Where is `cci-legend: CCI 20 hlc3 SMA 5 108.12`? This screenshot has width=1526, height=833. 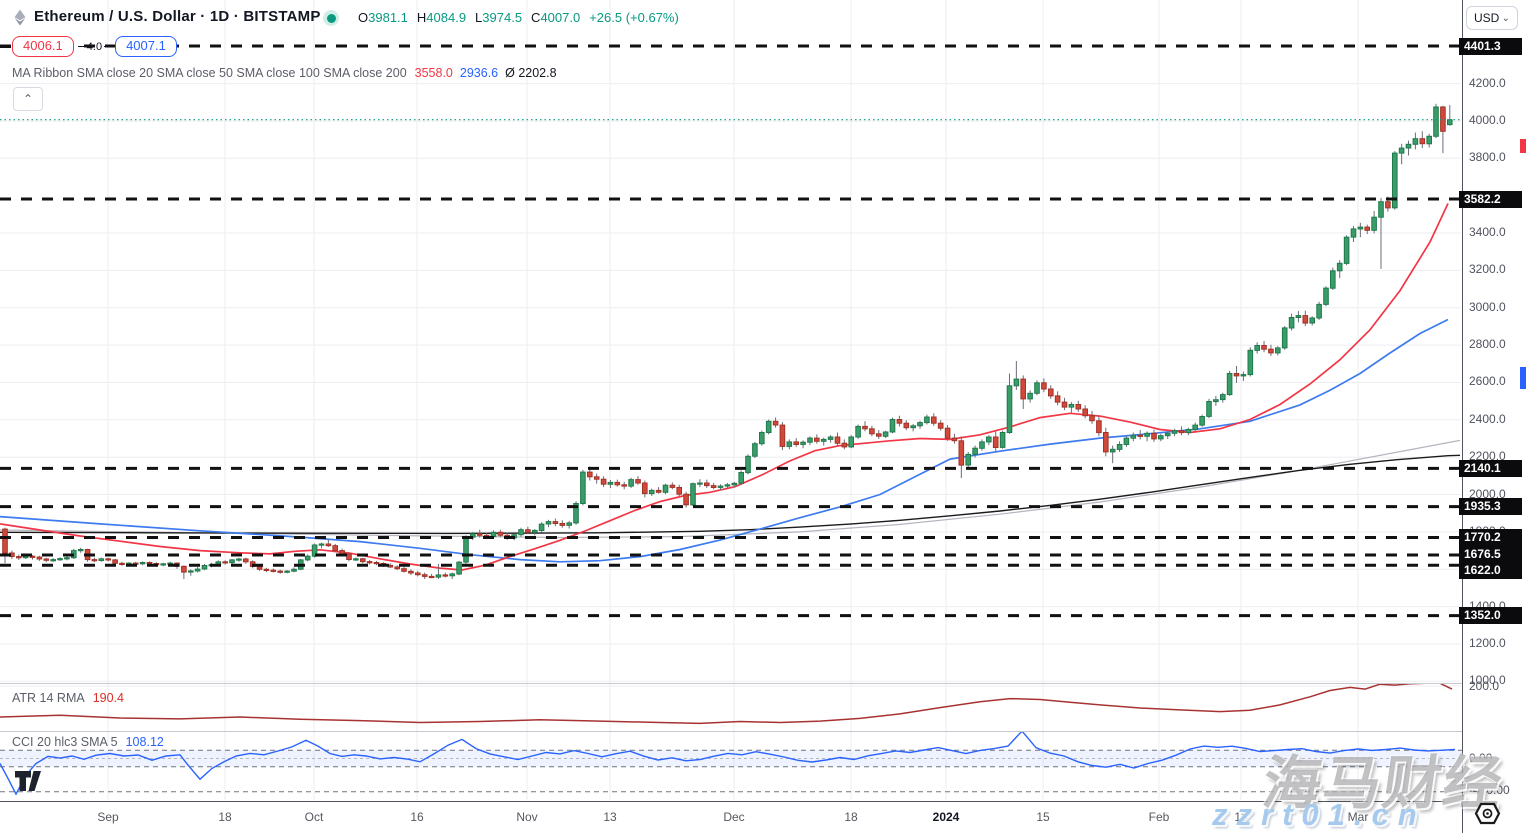
cci-legend: CCI 20 hlc3 SMA 5 108.12 is located at coordinates (88, 742).